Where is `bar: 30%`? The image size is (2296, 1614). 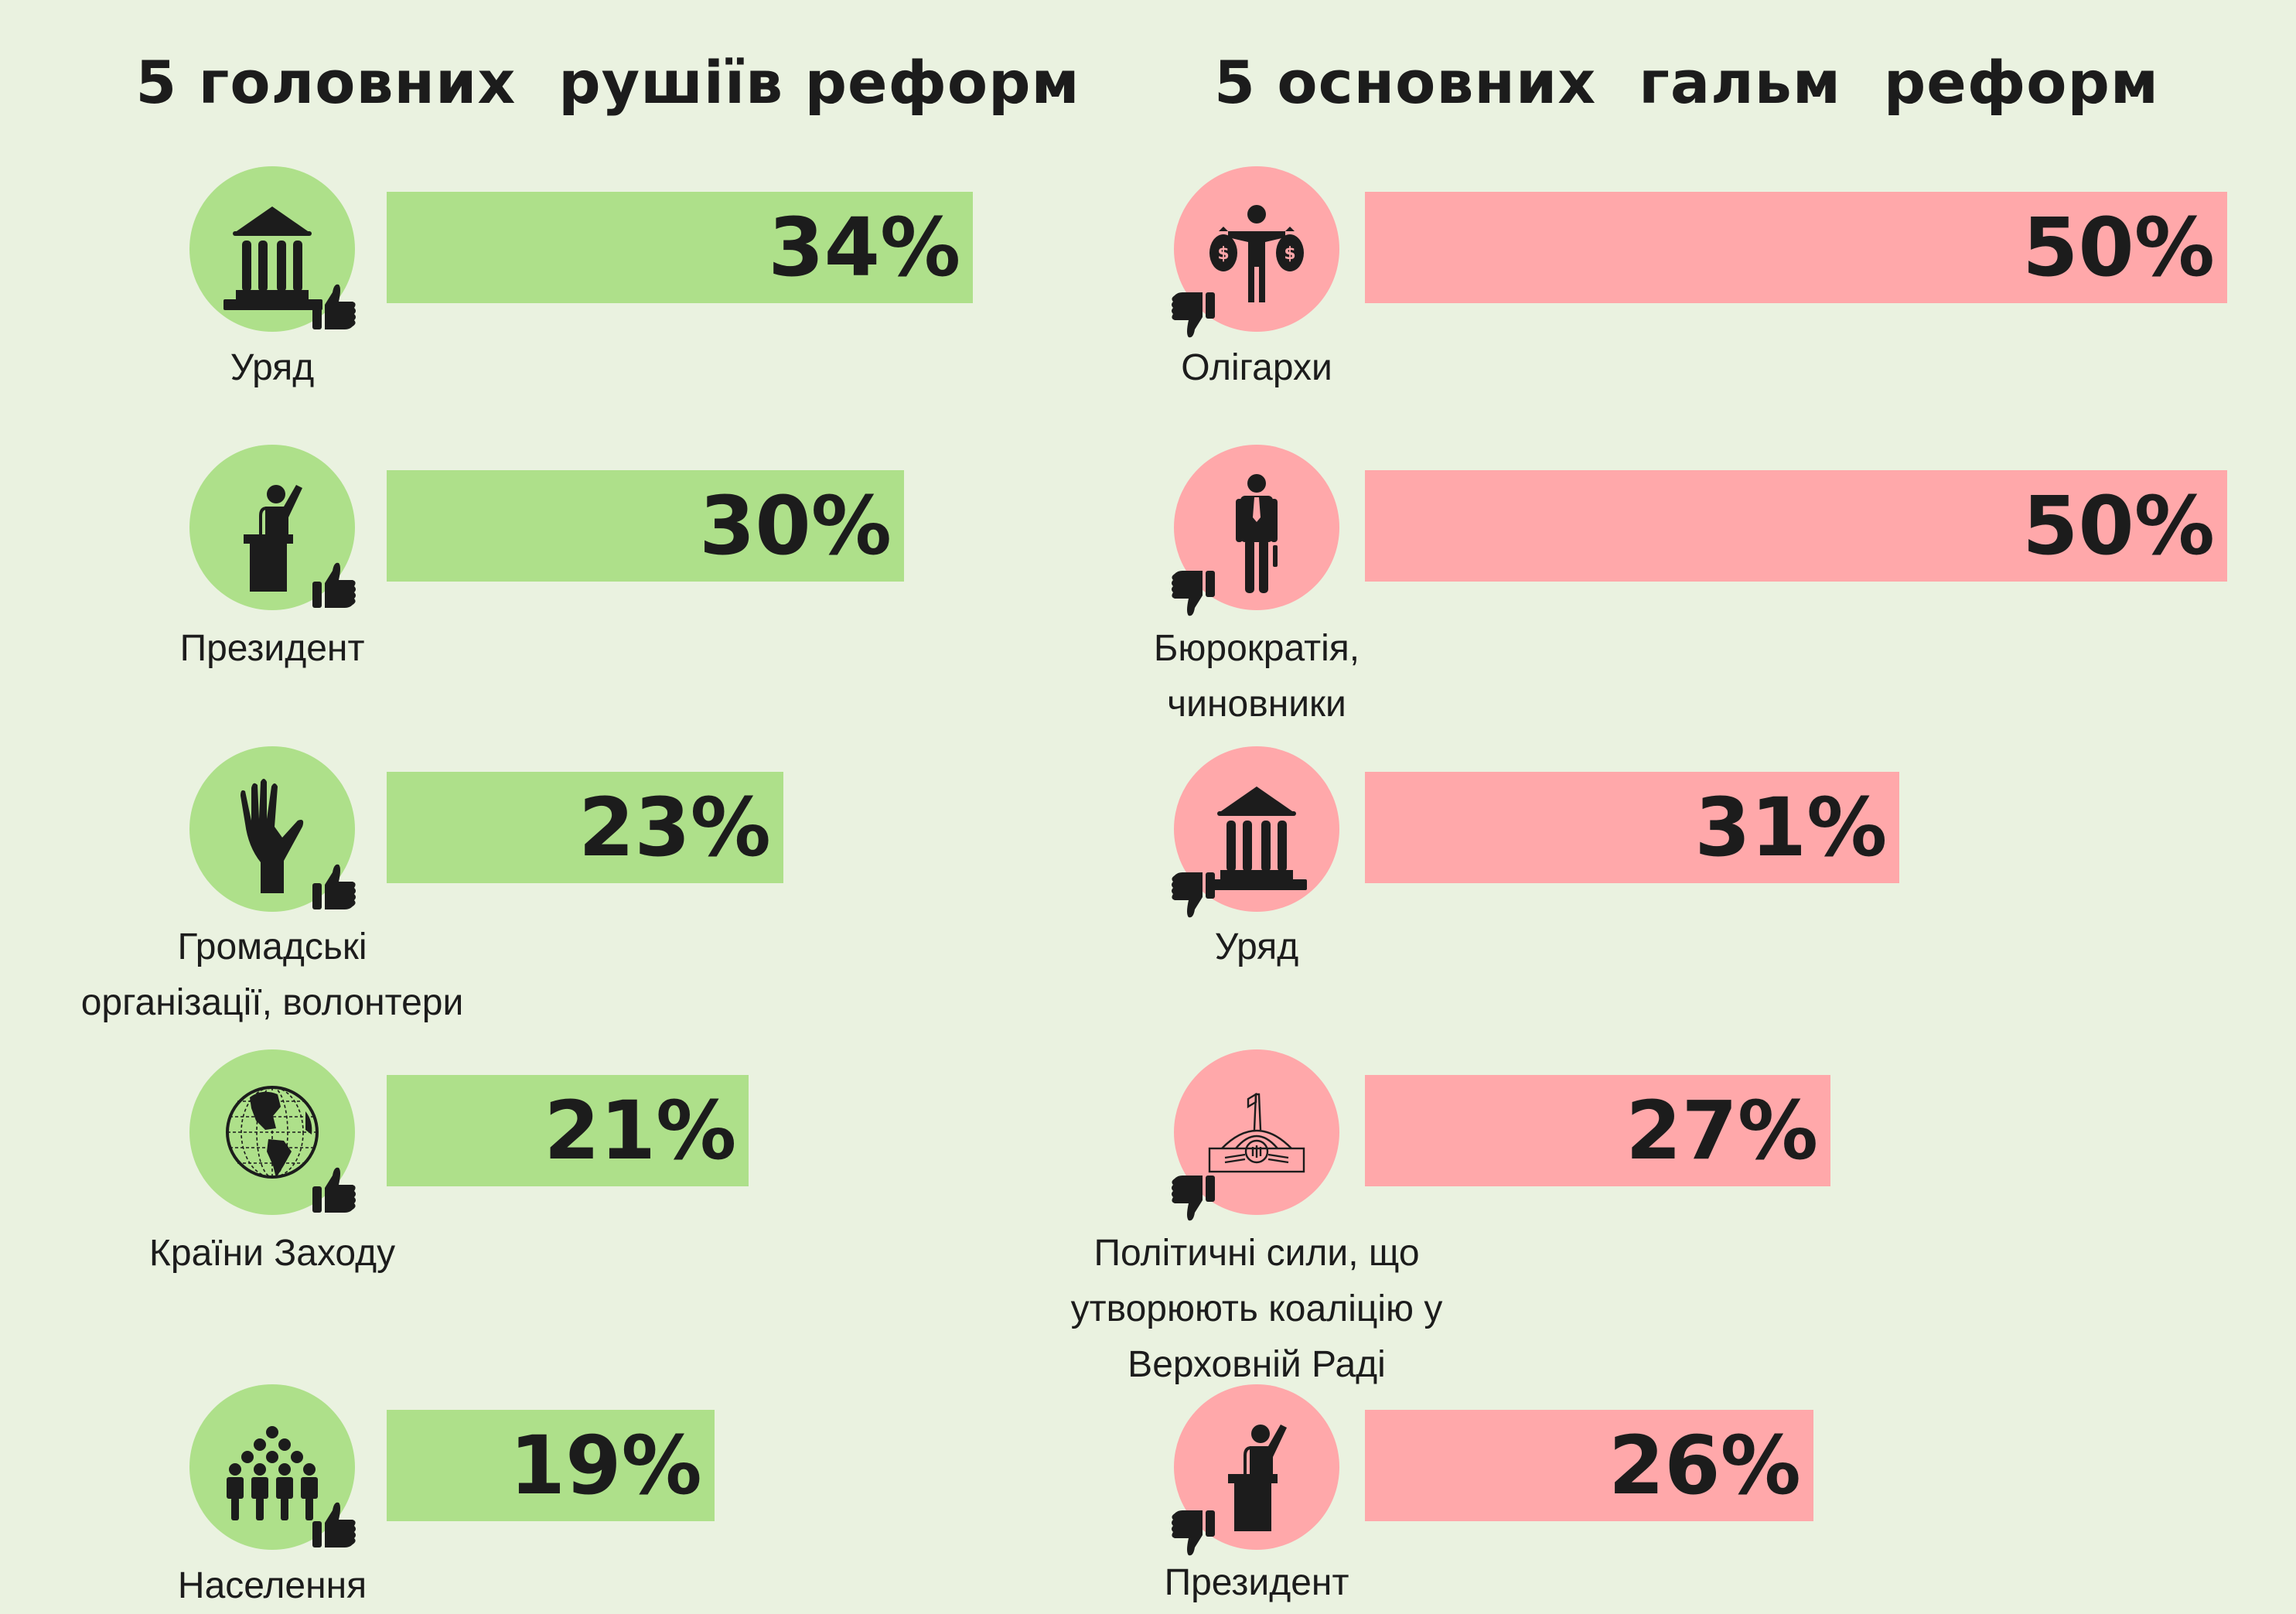
bar: 30% is located at coordinates (645, 526).